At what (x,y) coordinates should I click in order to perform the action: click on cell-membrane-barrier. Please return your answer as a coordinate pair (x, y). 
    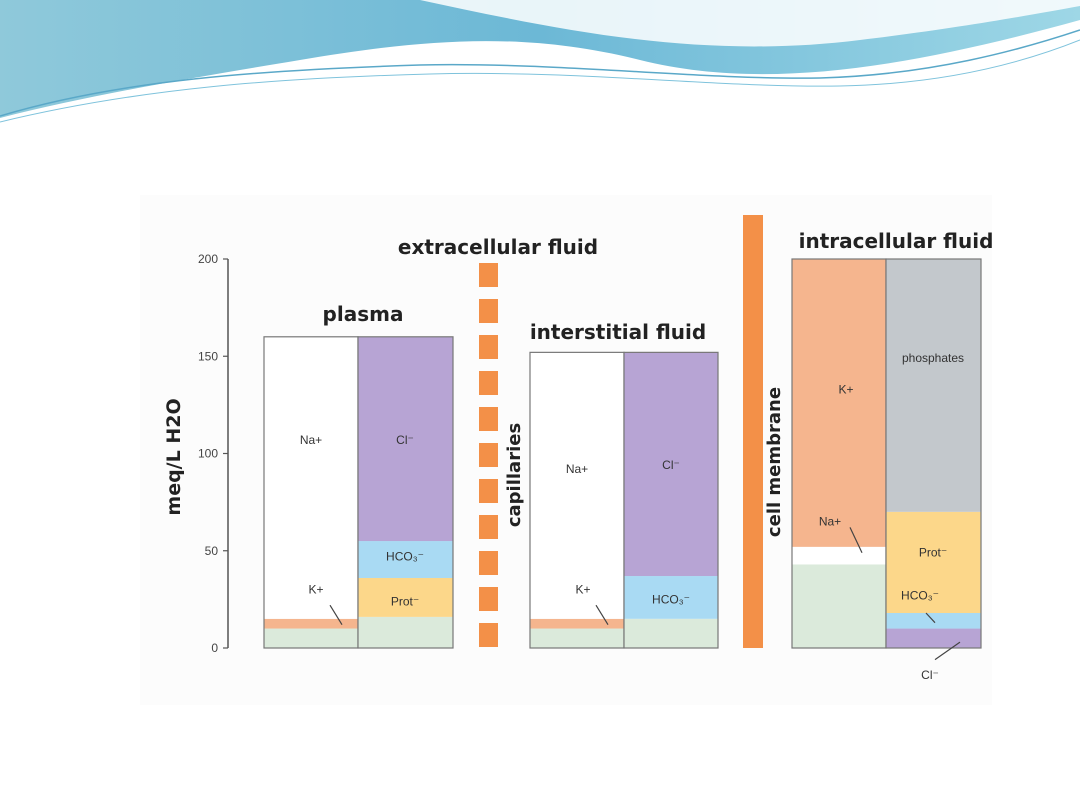
    Looking at the image, I should click on (753, 431).